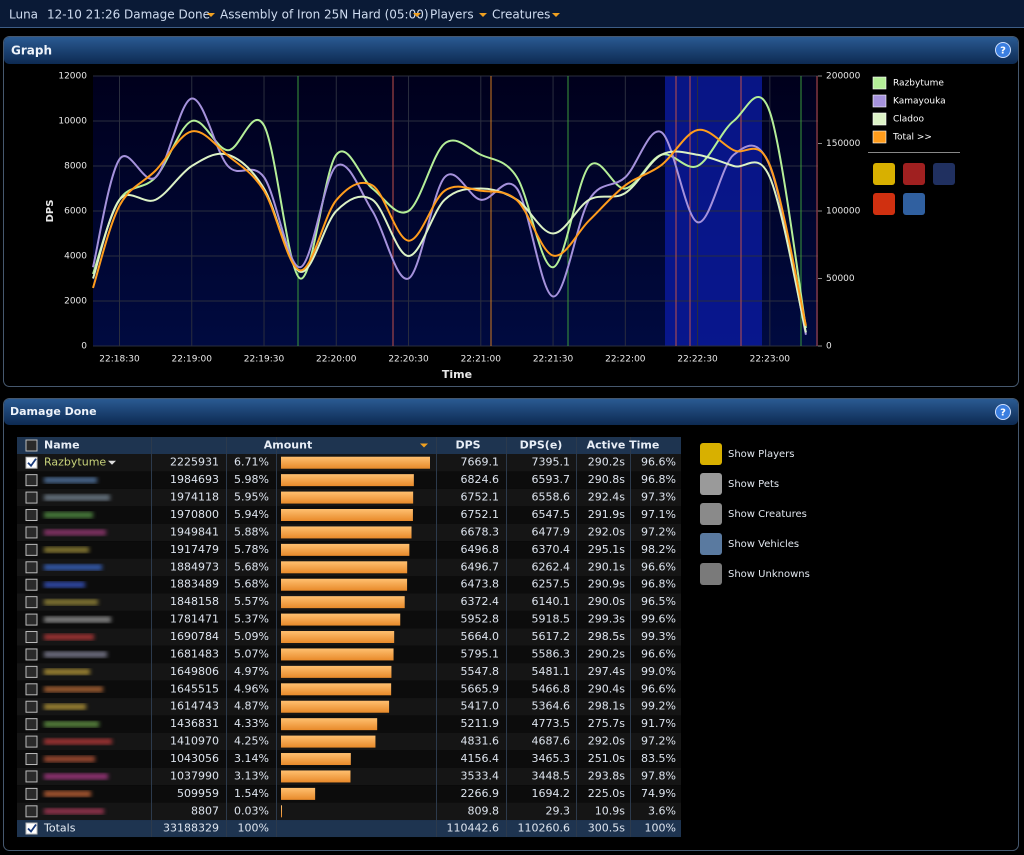 This screenshot has width=1024, height=855. Describe the element at coordinates (770, 360) in the screenshot. I see `x-tick-label: 22:23:00` at that location.